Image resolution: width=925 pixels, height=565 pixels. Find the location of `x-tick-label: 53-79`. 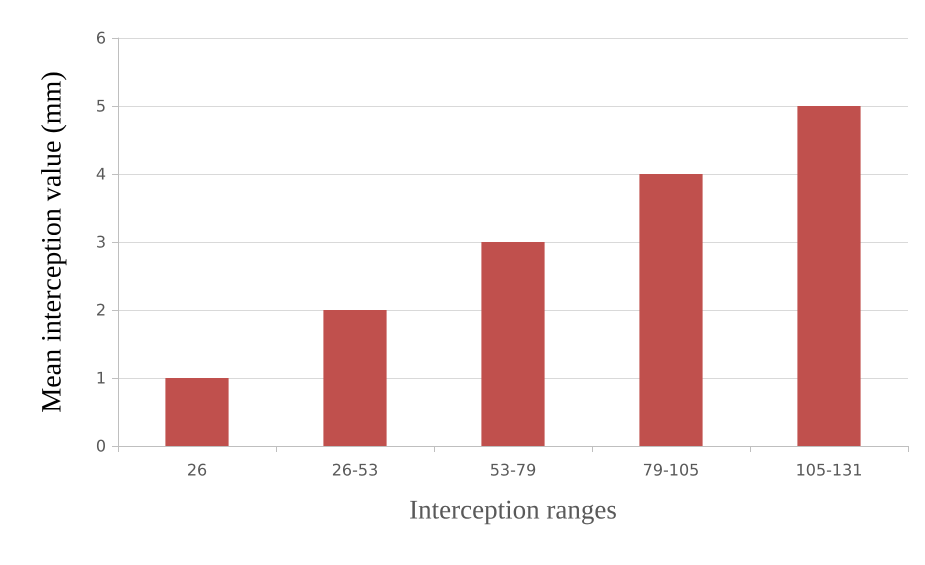

x-tick-label: 53-79 is located at coordinates (513, 470).